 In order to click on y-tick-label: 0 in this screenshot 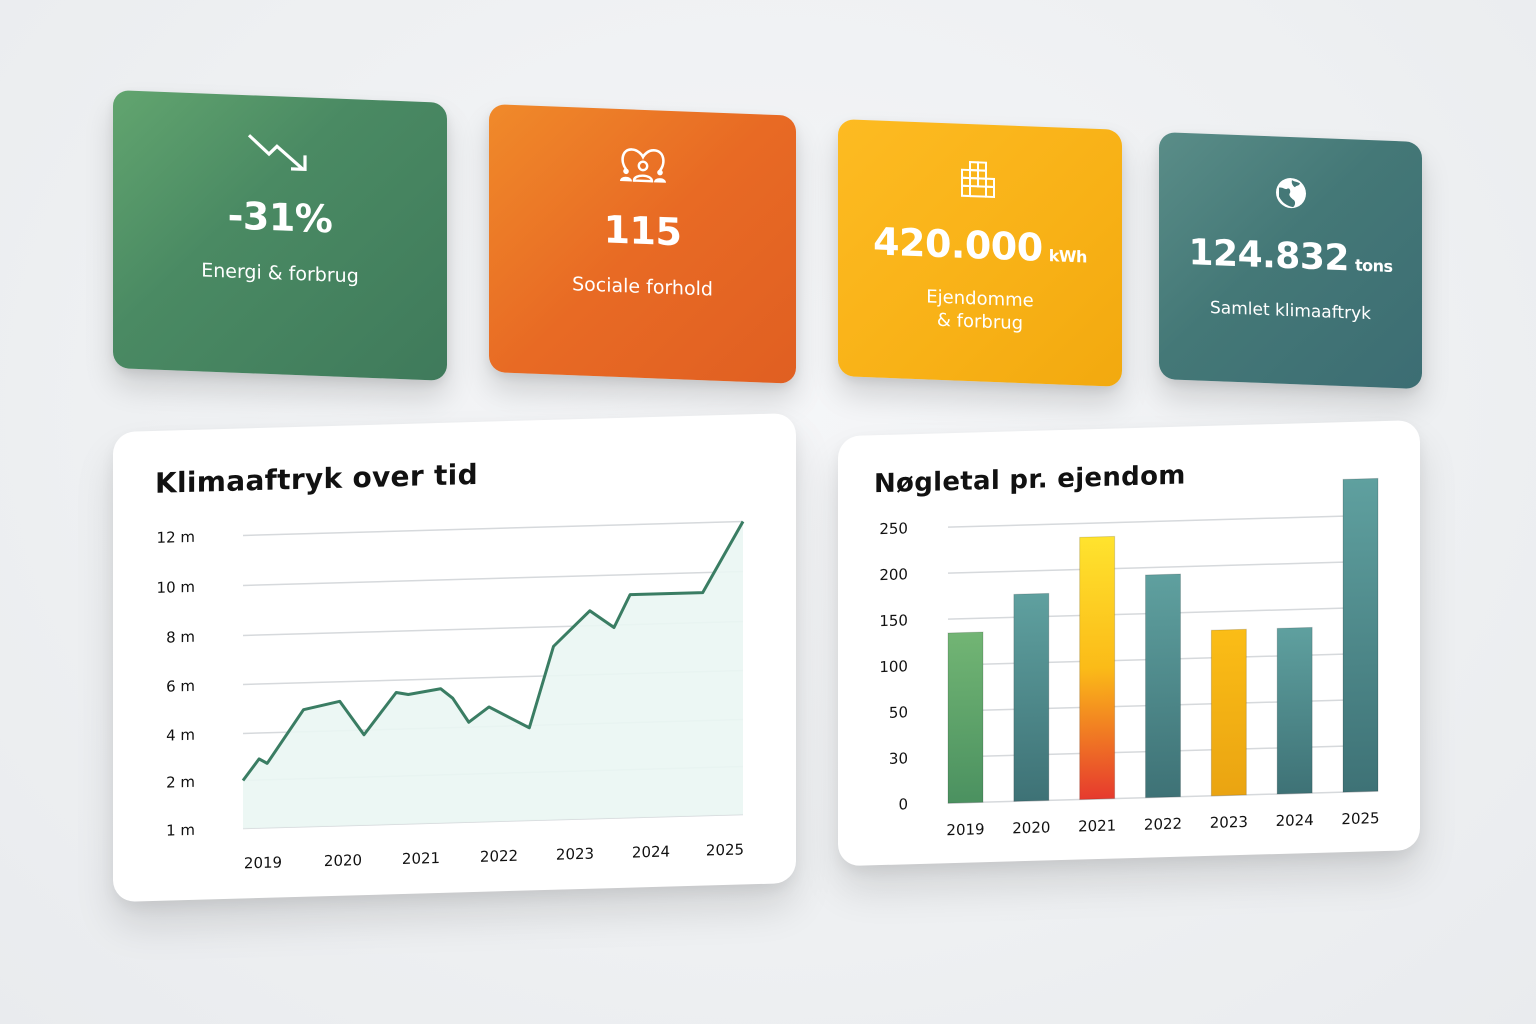, I will do `click(903, 804)`.